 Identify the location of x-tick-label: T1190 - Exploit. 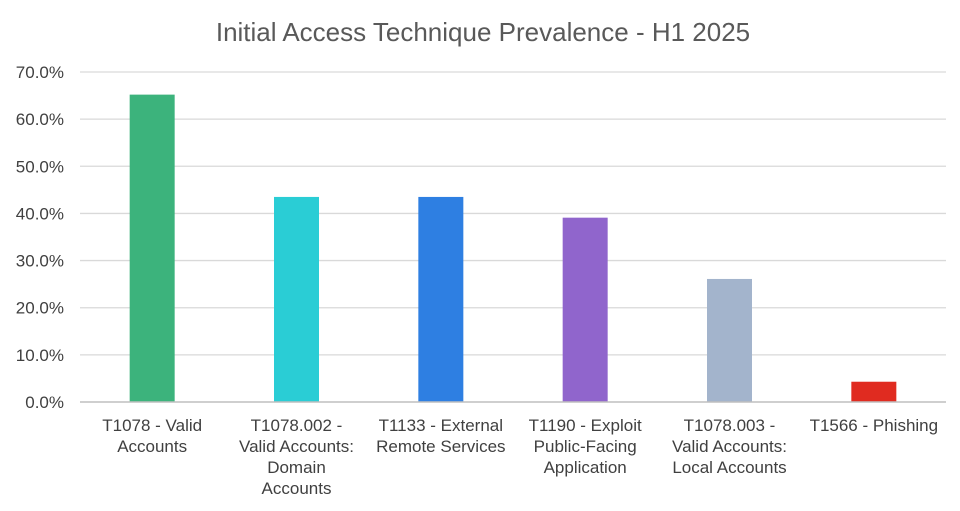
(585, 425).